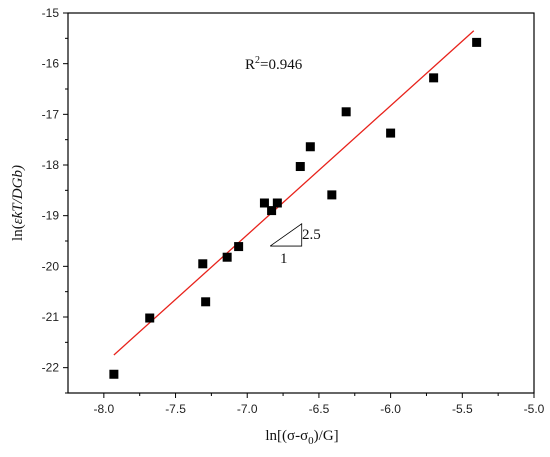  I want to click on y-tick-label: -15, so click(51, 13).